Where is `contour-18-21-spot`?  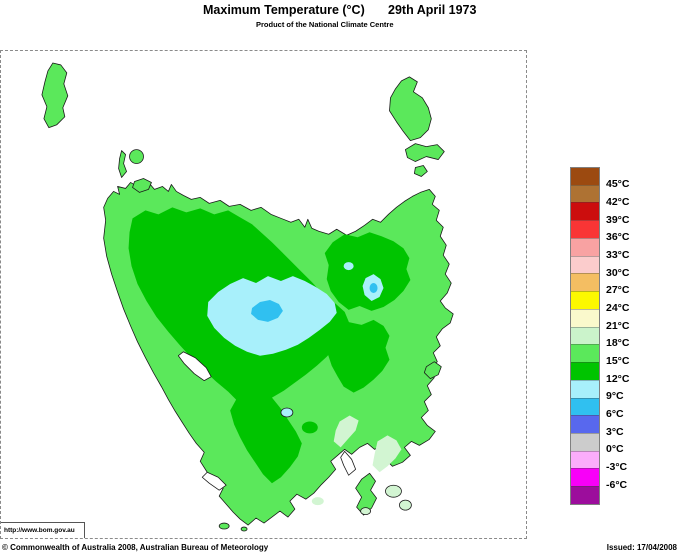
contour-18-21-spot is located at coordinates (317, 501).